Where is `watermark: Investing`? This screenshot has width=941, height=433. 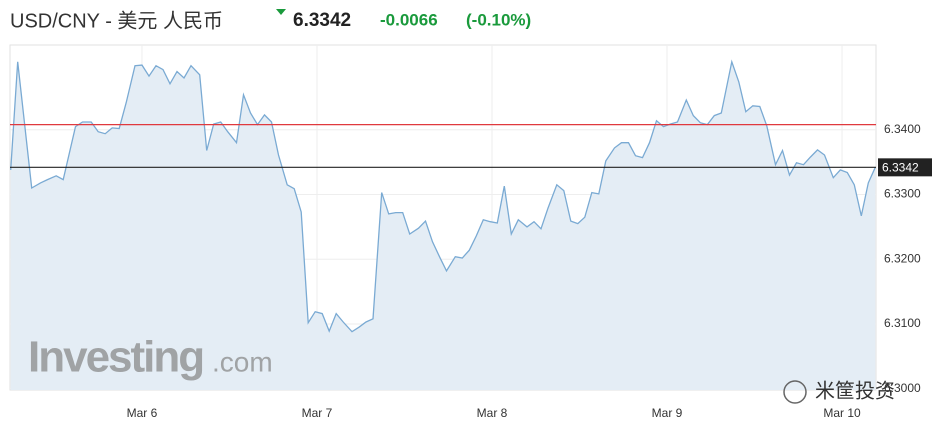 watermark: Investing is located at coordinates (115, 357).